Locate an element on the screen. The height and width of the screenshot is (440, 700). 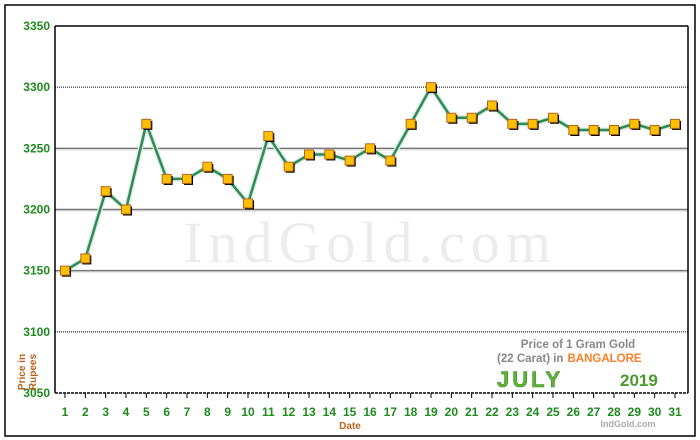
y-tick-label: 3300 is located at coordinates (36, 87).